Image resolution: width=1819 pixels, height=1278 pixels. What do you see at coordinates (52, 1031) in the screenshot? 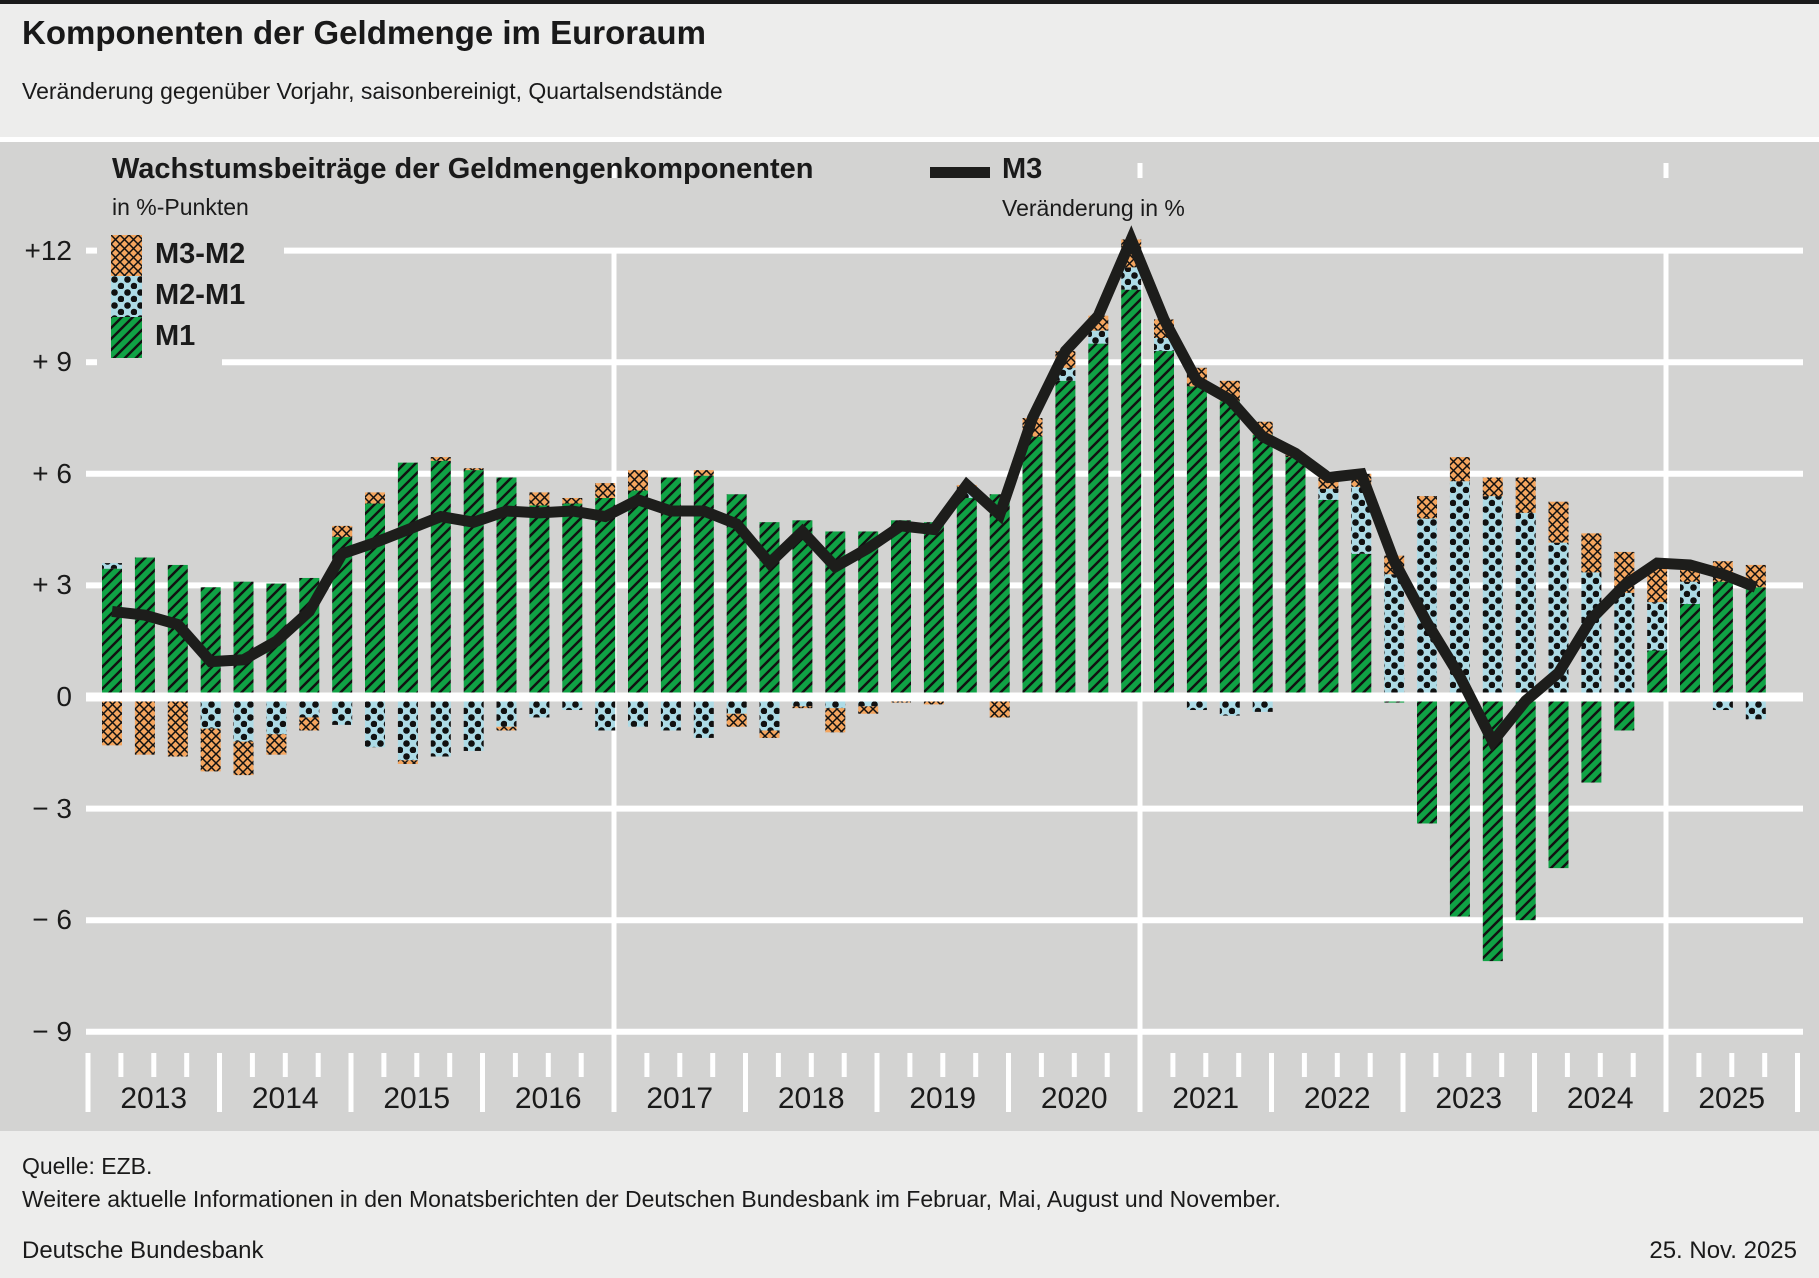
I see `y-axis-label: − 9` at bounding box center [52, 1031].